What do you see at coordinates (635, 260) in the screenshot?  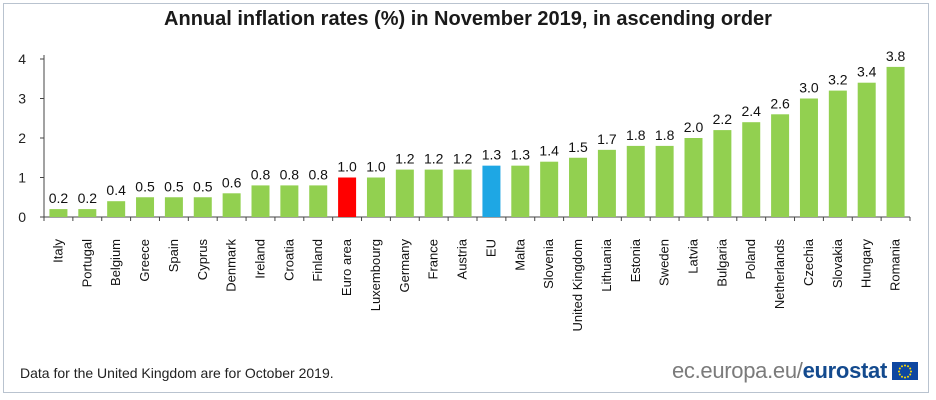 I see `x-tick-label: Estonia` at bounding box center [635, 260].